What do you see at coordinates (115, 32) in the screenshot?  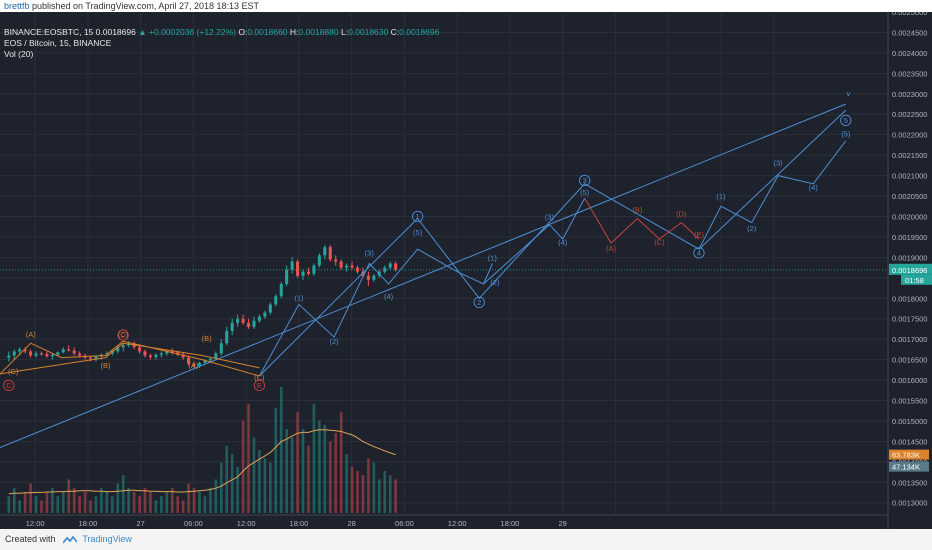 I see `last-price: 0.0018696` at bounding box center [115, 32].